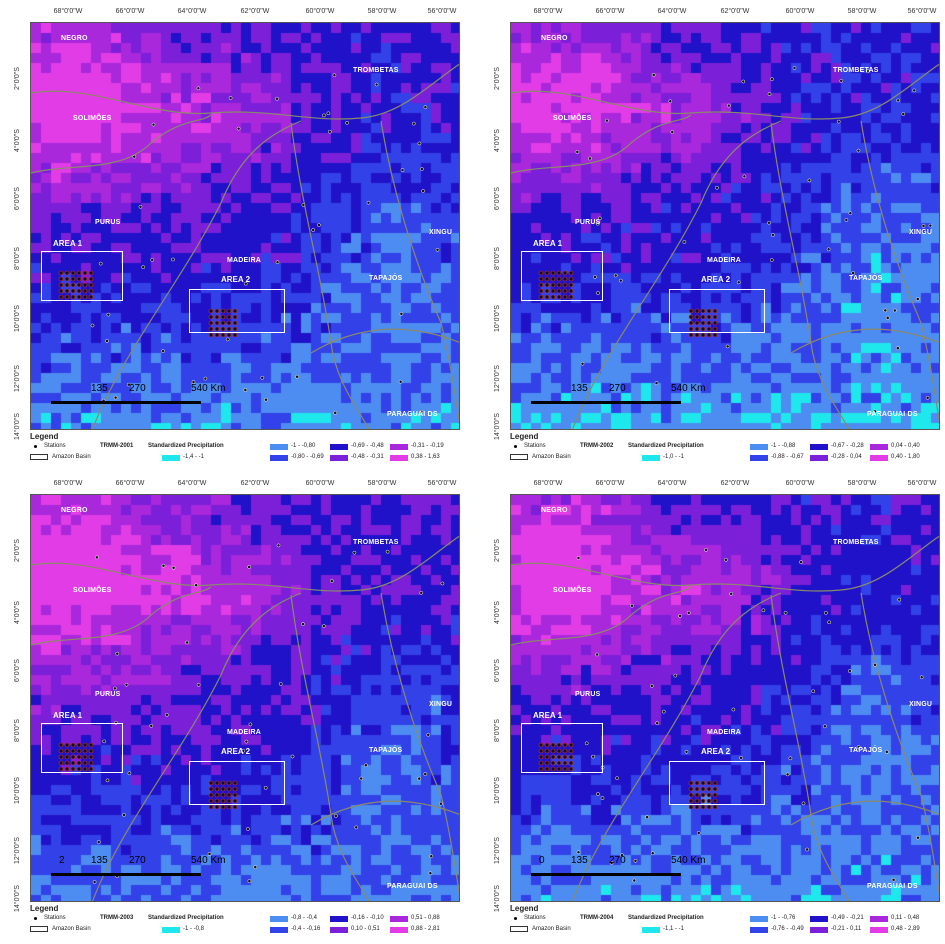 Image resolution: width=945 pixels, height=944 pixels. What do you see at coordinates (892, 886) in the screenshot?
I see `region-label-paraguai: PARAGUAI DS` at bounding box center [892, 886].